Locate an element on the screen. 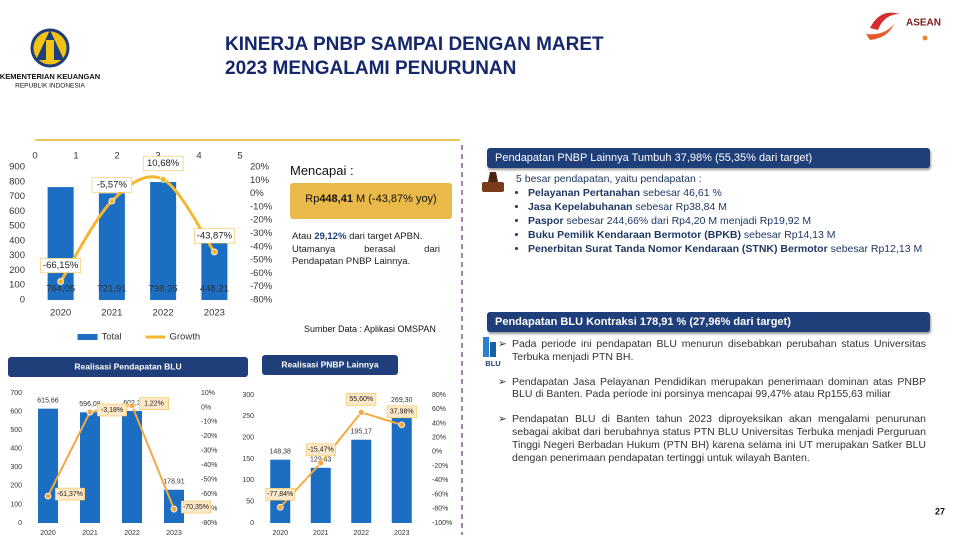  x2-tick-label: 1 is located at coordinates (75, 156).